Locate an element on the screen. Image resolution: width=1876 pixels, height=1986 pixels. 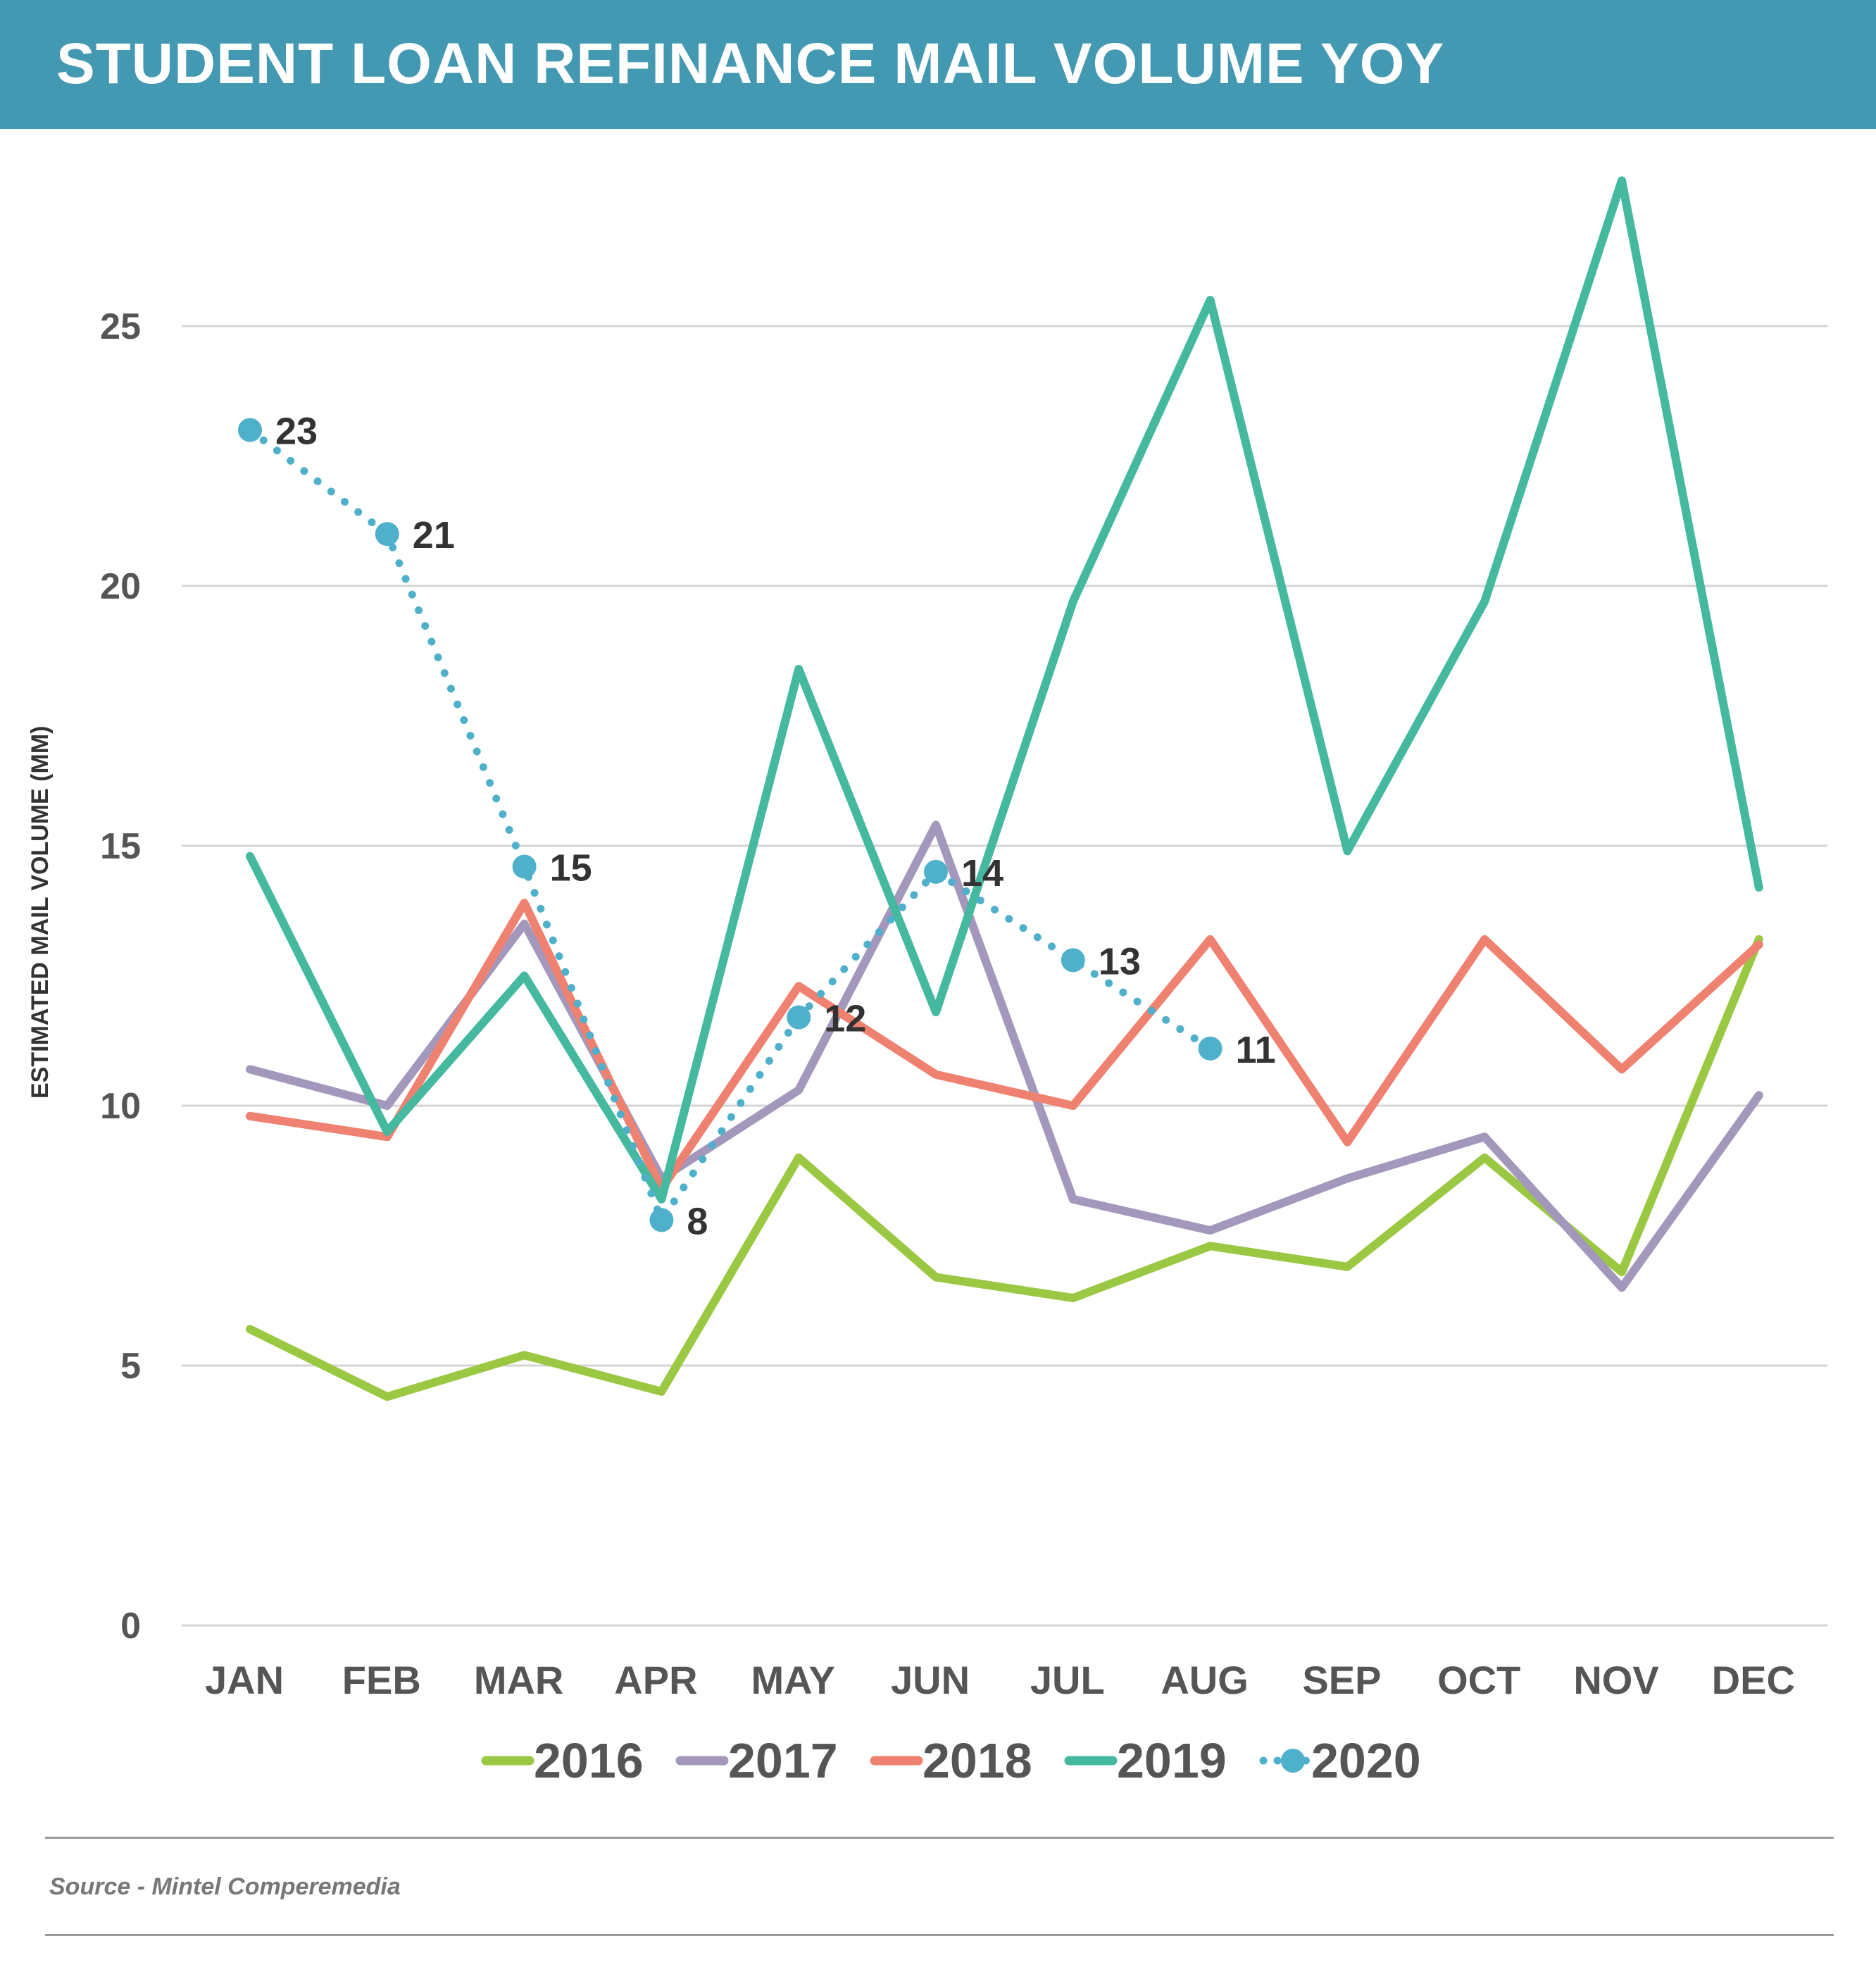
source-note: Source - Mintel Comperemedia is located at coordinates (225, 1886).